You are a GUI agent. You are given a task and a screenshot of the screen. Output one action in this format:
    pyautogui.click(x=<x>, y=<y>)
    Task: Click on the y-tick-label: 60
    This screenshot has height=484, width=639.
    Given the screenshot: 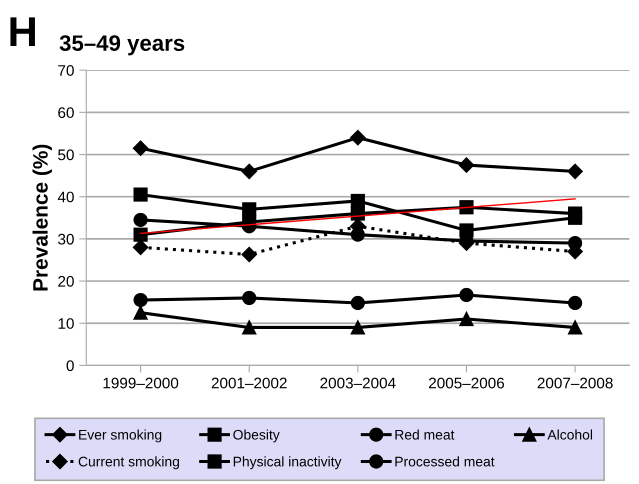 What is the action you would take?
    pyautogui.click(x=66, y=112)
    